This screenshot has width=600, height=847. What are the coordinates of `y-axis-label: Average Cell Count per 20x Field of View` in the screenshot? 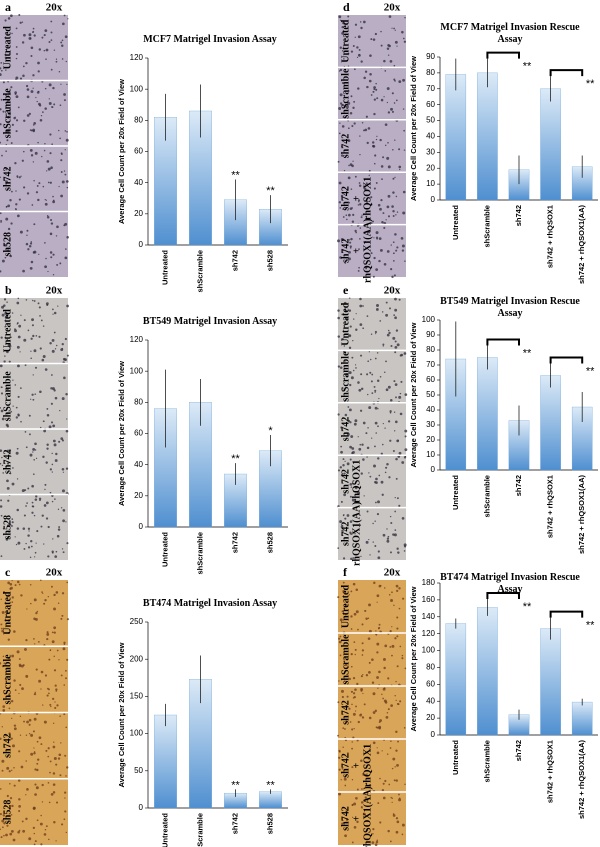 It's located at (121, 714).